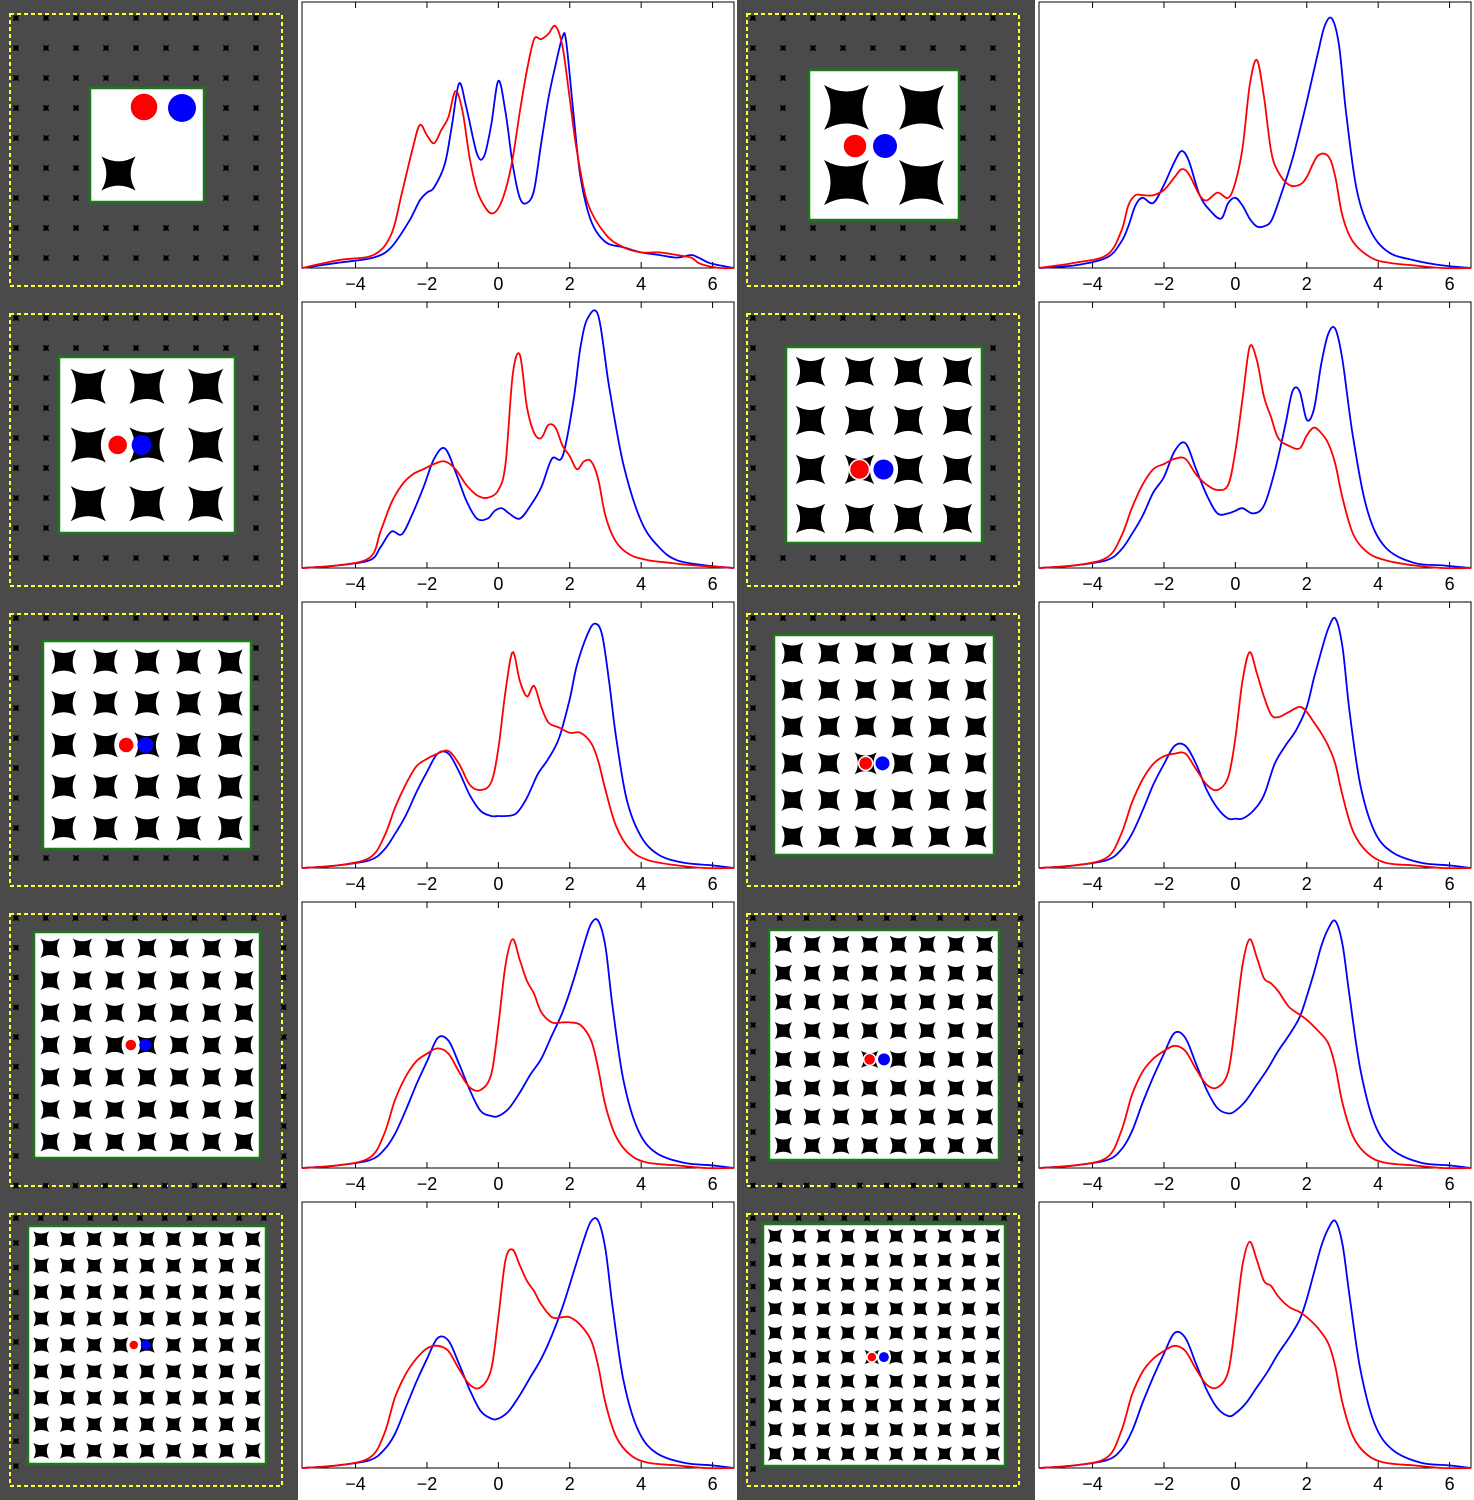 Image resolution: width=1474 pixels, height=1500 pixels. I want to click on series-line-red, so click(518, 460).